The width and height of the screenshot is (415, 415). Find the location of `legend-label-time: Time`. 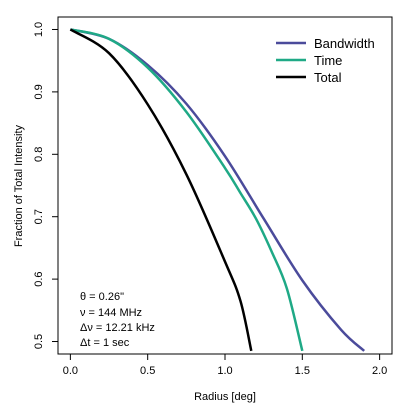

legend-label-time: Time is located at coordinates (328, 60).